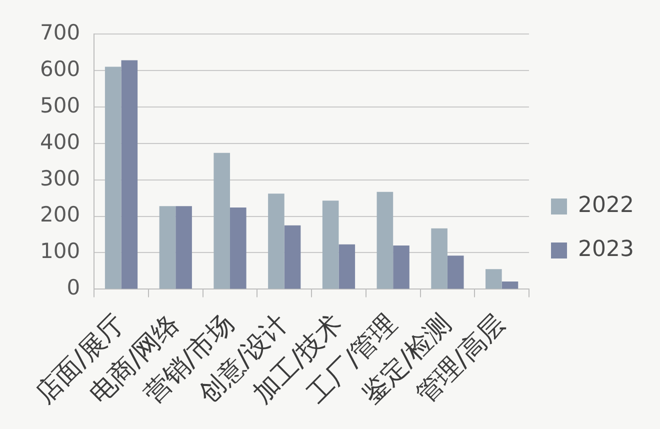  What do you see at coordinates (606, 249) in the screenshot?
I see `legend-label: 2023` at bounding box center [606, 249].